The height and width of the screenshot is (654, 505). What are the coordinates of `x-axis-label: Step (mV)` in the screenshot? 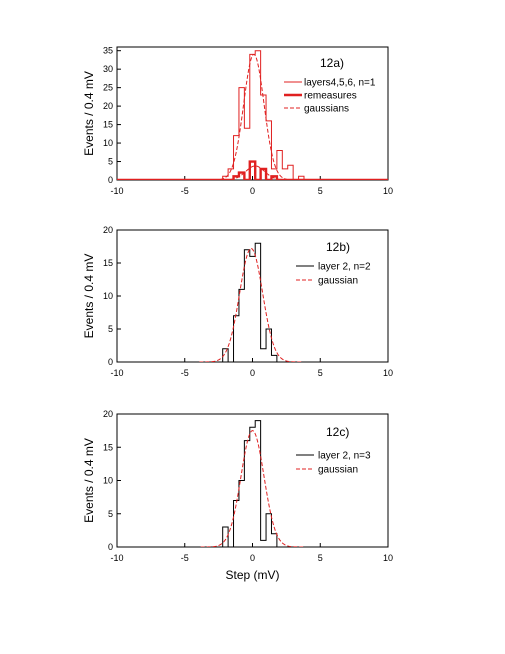 It's located at (252, 575).